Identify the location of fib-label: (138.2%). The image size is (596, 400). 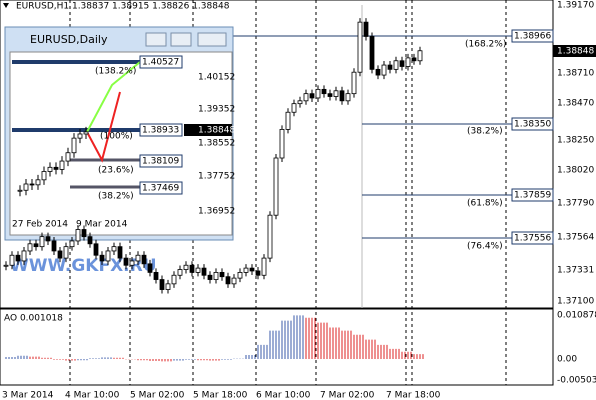
(115, 72).